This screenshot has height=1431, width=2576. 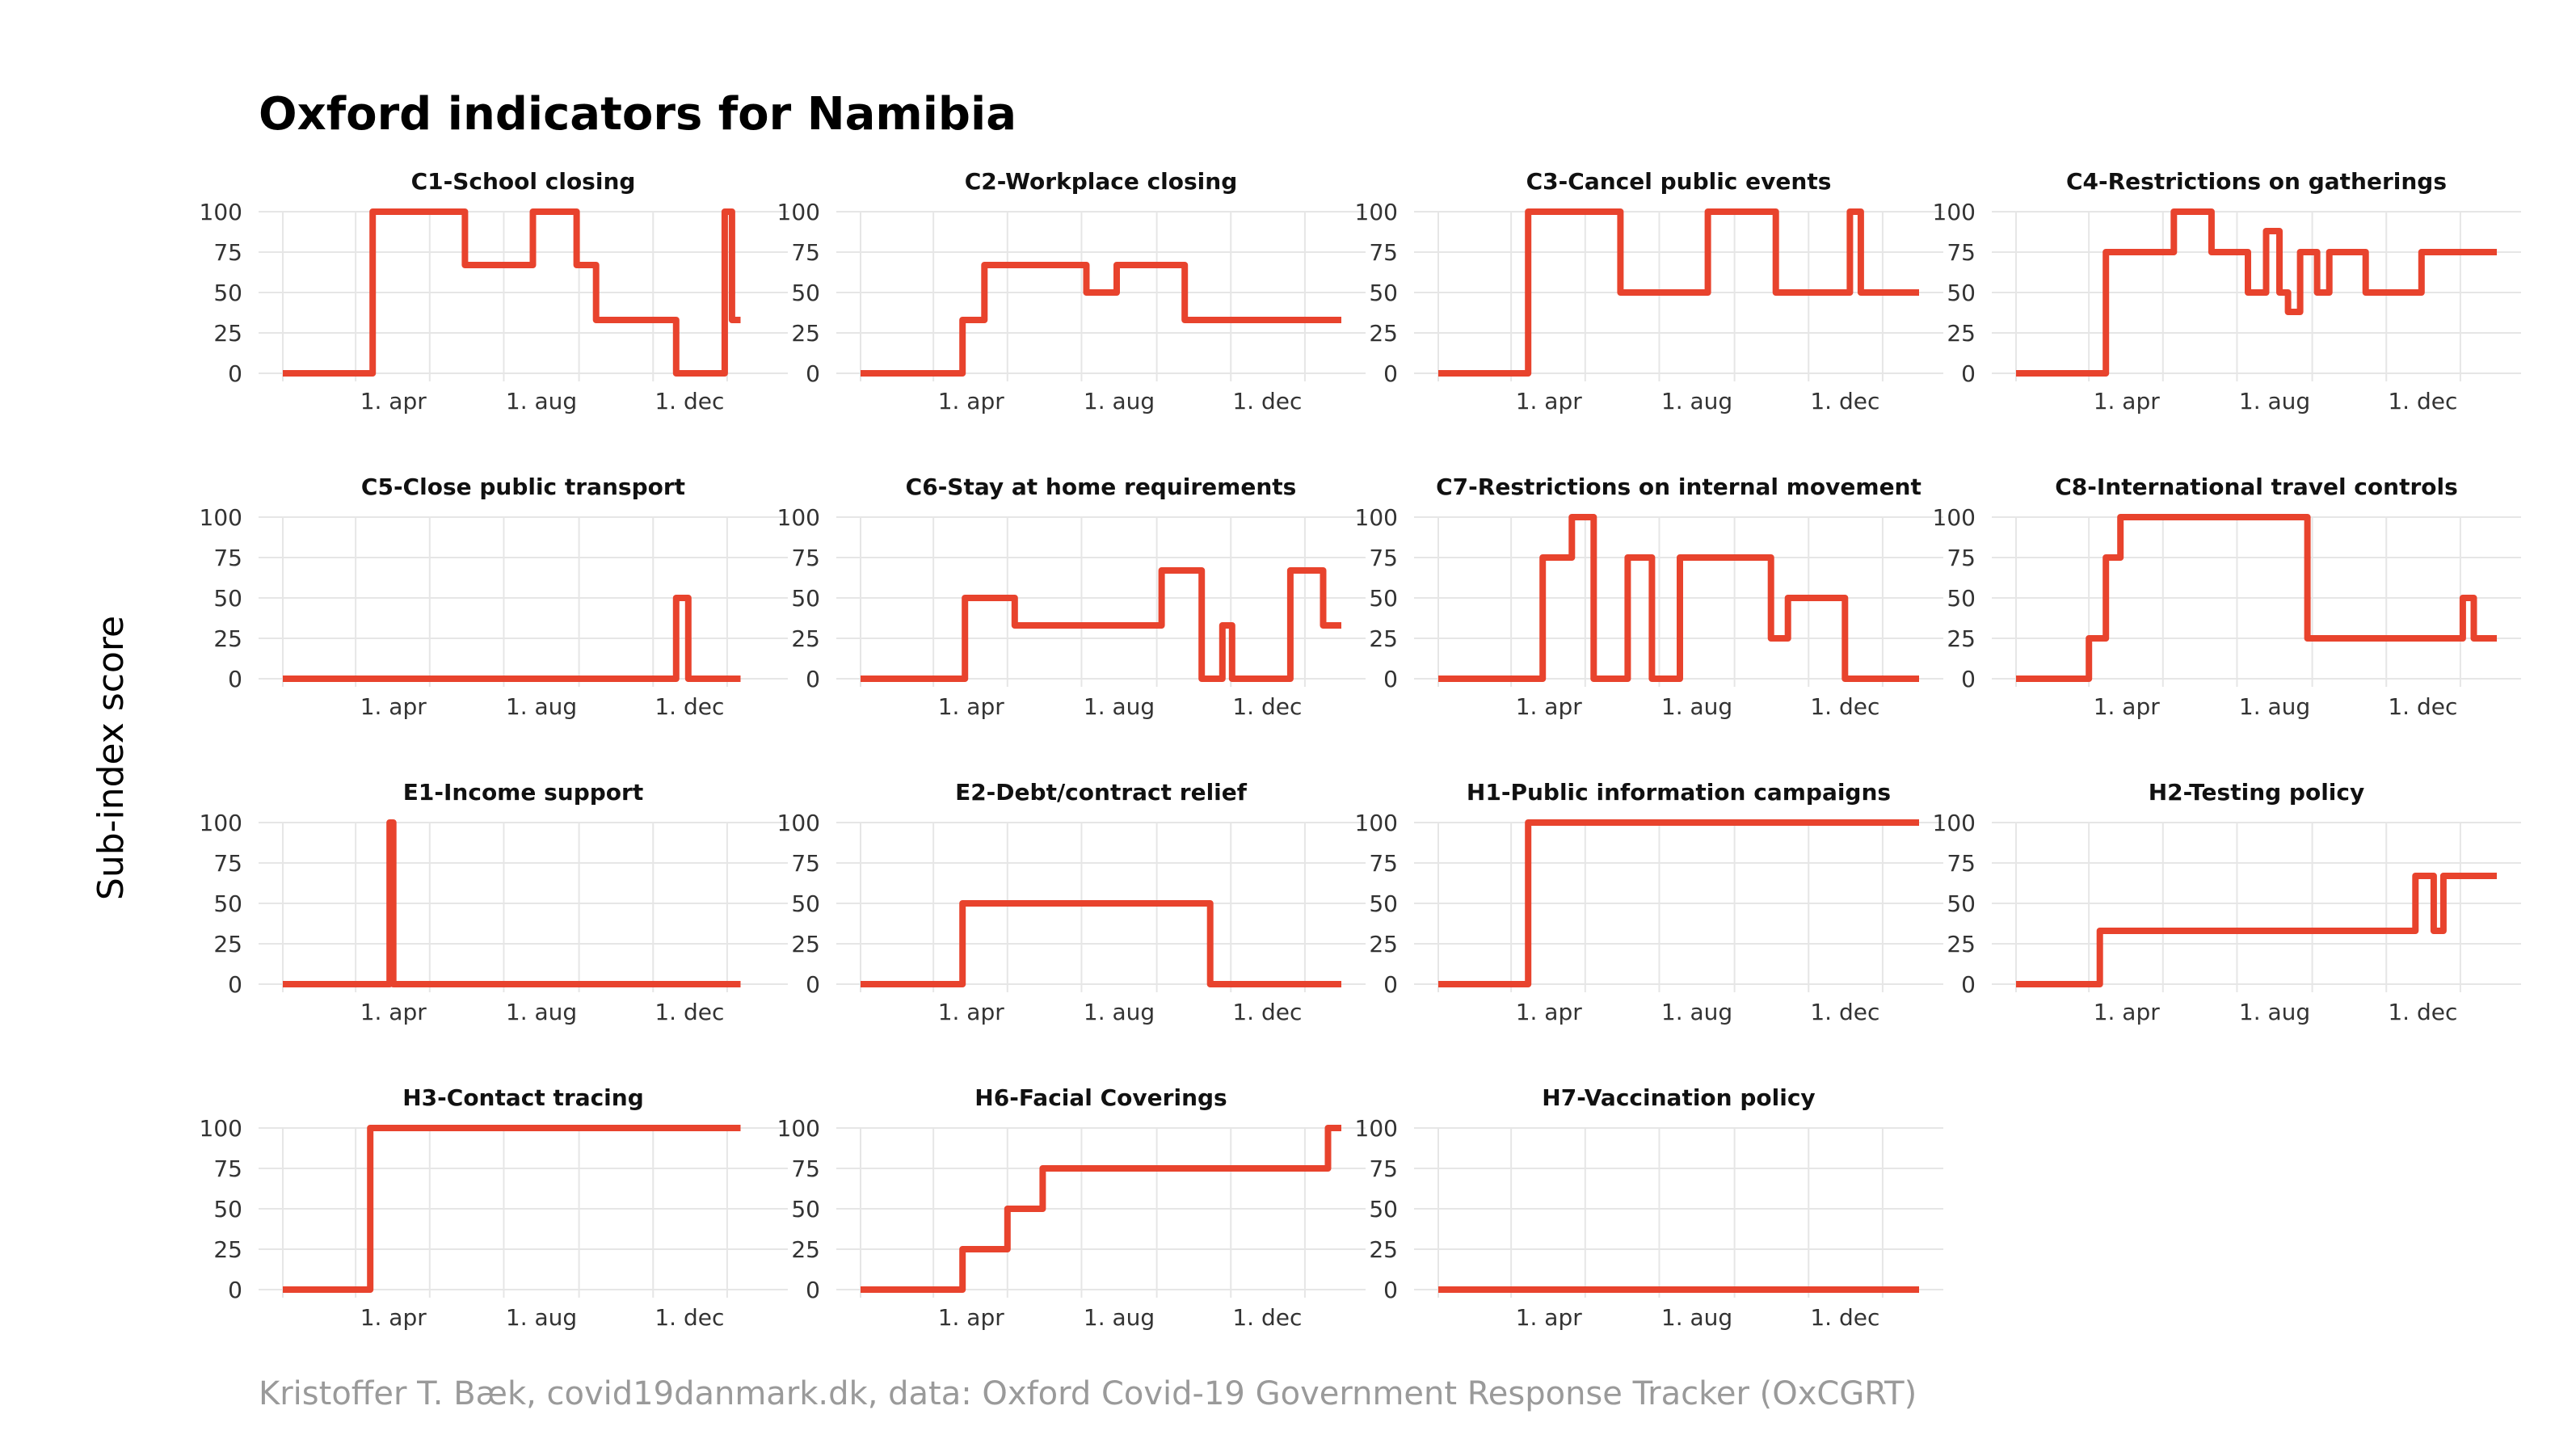 I want to click on chart-title: Oxford indicators for Namibia, so click(x=638, y=114).